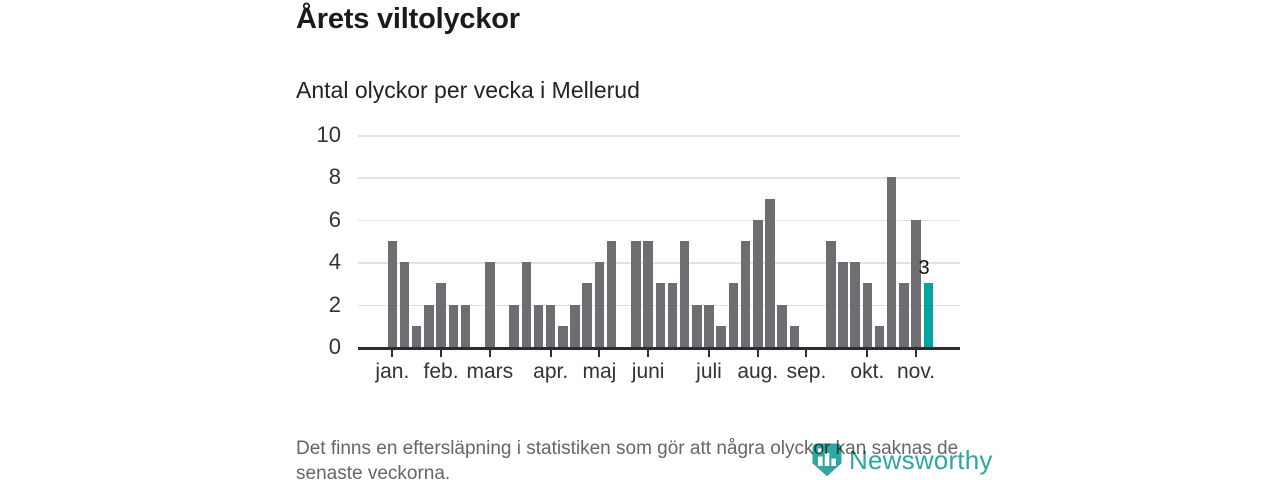 The width and height of the screenshot is (1280, 480). Describe the element at coordinates (328, 134) in the screenshot. I see `y-axis-label-10: 10` at that location.